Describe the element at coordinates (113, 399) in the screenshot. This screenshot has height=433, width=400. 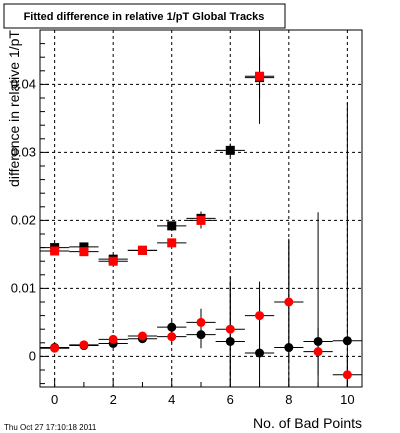
I see `x-tick-label: 2` at that location.